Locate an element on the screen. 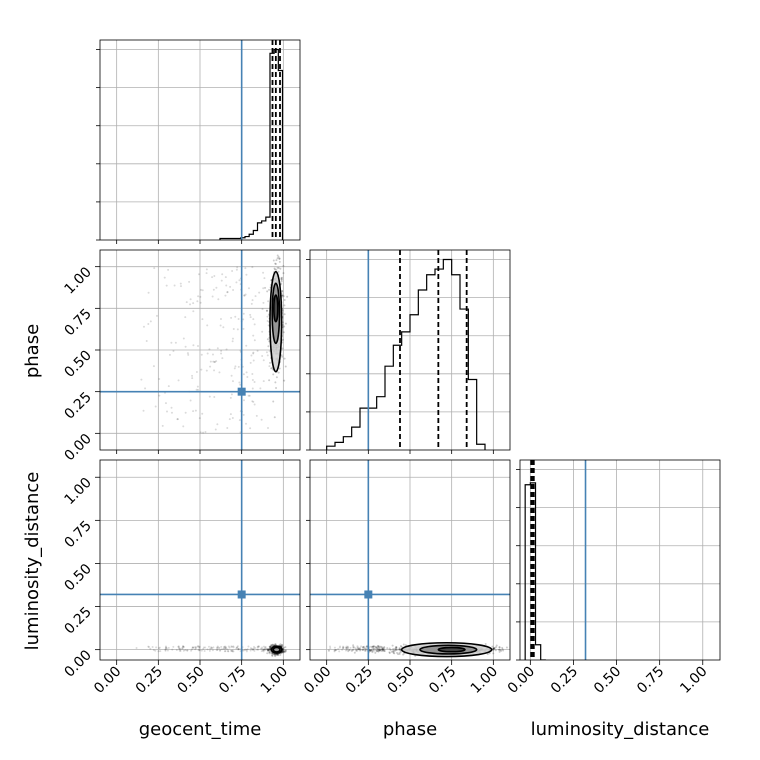 The width and height of the screenshot is (760, 760). truth-marker is located at coordinates (241, 594).